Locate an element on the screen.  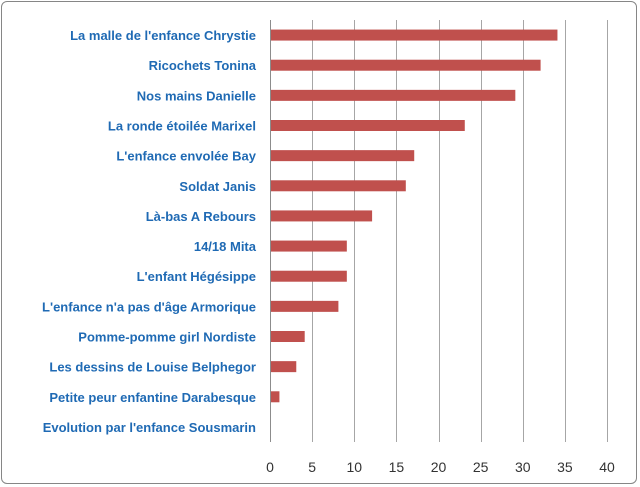
category-label: Soldat Janis is located at coordinates (217, 186).